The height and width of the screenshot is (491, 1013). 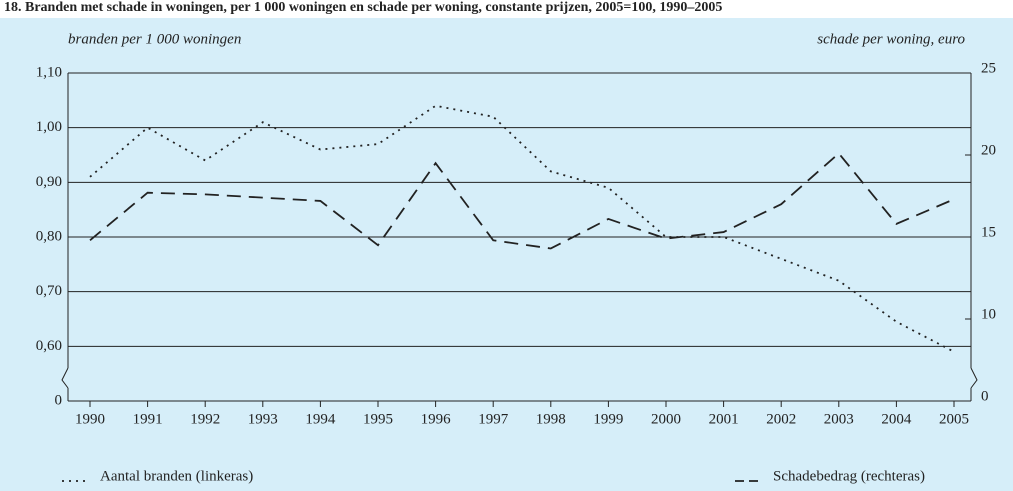 What do you see at coordinates (988, 314) in the screenshot?
I see `y2-tick-label: 10` at bounding box center [988, 314].